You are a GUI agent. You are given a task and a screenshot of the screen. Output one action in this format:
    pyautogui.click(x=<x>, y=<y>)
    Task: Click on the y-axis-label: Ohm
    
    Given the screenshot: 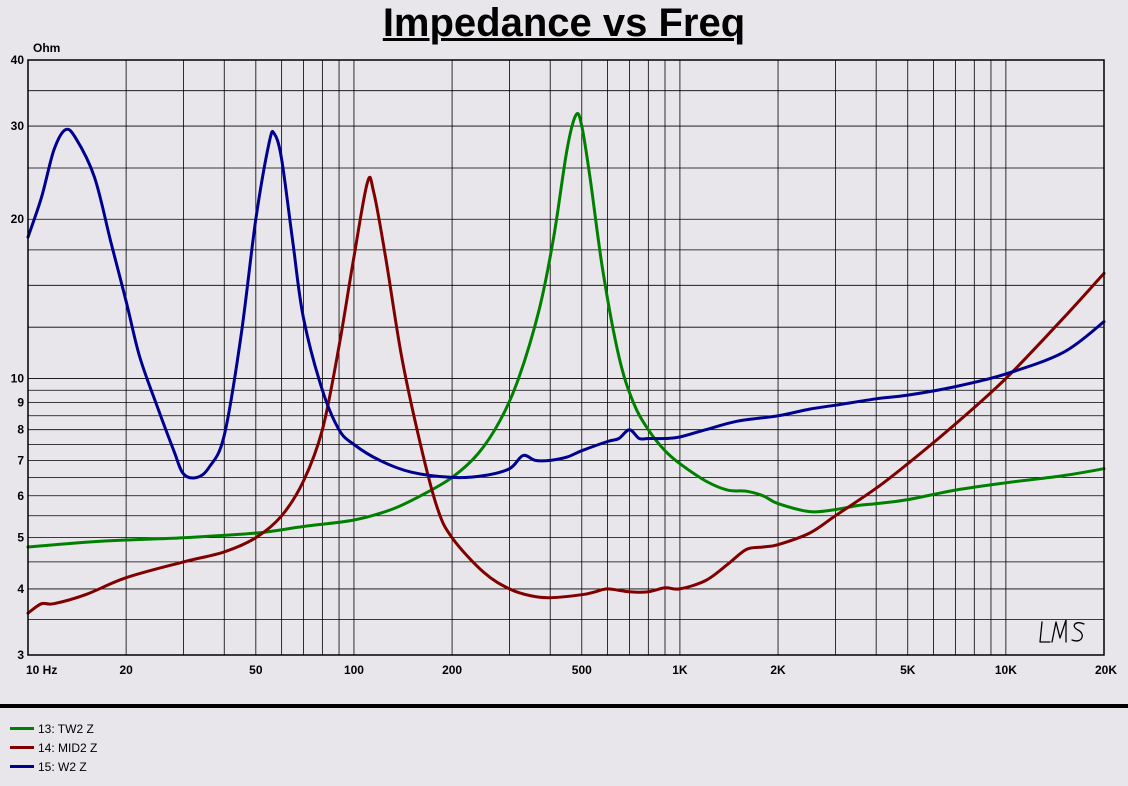 What is the action you would take?
    pyautogui.click(x=46, y=48)
    